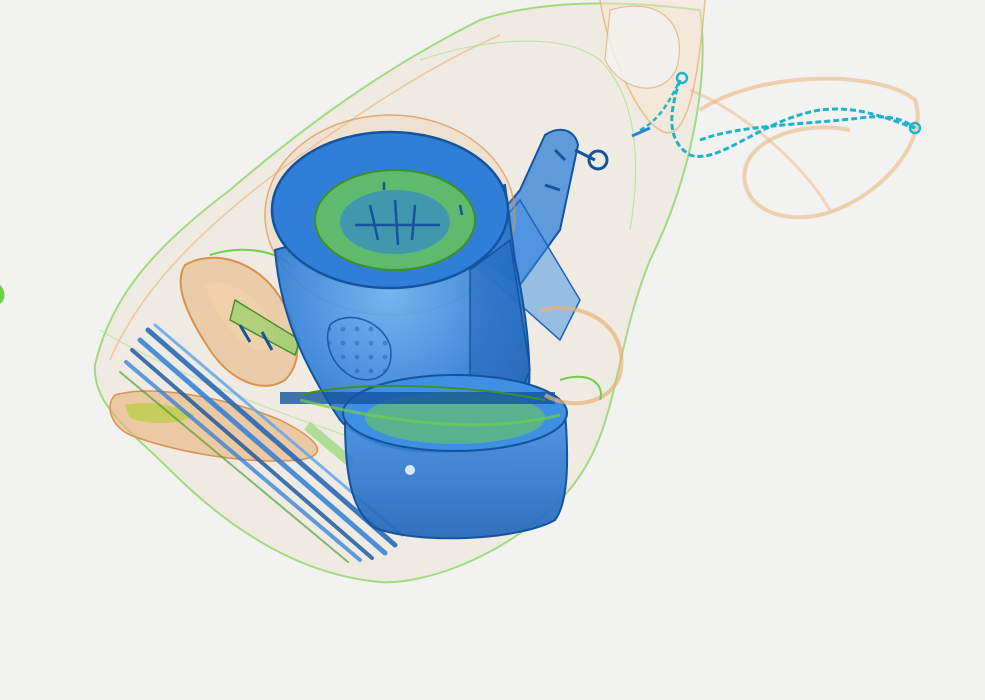 This screenshot has width=985, height=700. Describe the element at coordinates (424, 457) in the screenshot. I see `round-pot` at that location.